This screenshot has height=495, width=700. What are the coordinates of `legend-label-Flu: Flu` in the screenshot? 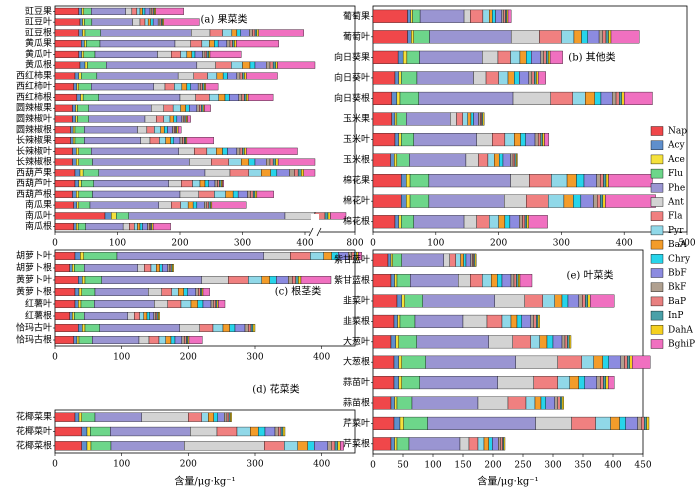 It's located at (675, 174).